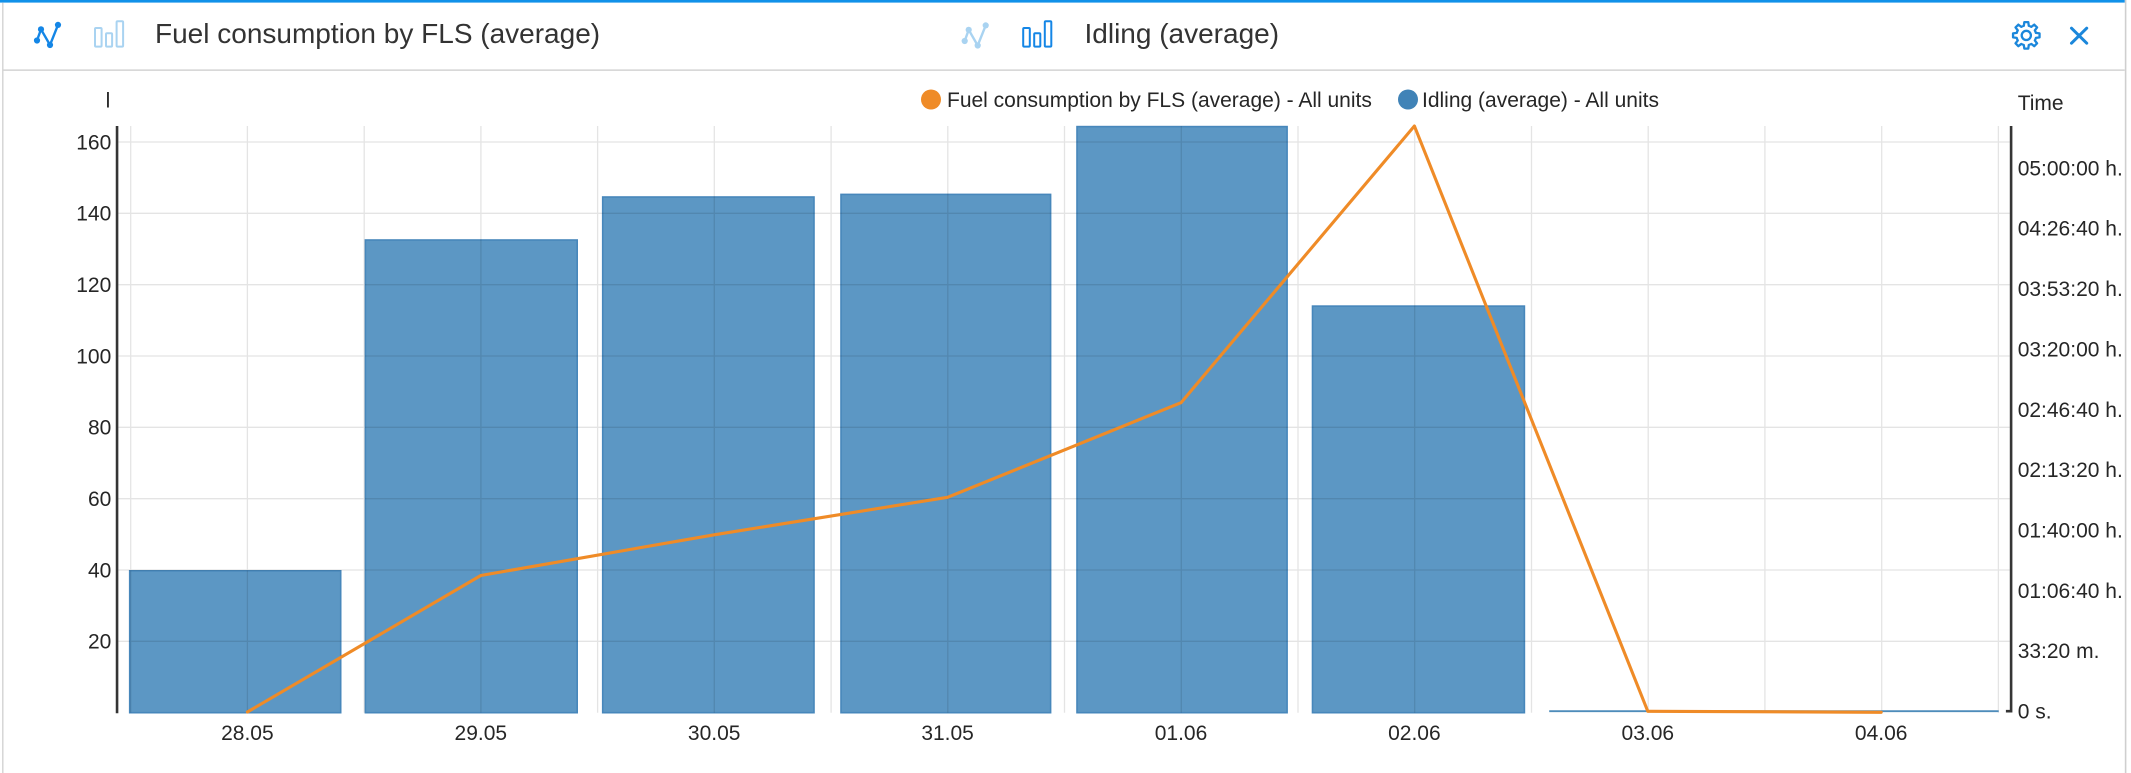  I want to click on svg-text: Idling (average), so click(1182, 33).